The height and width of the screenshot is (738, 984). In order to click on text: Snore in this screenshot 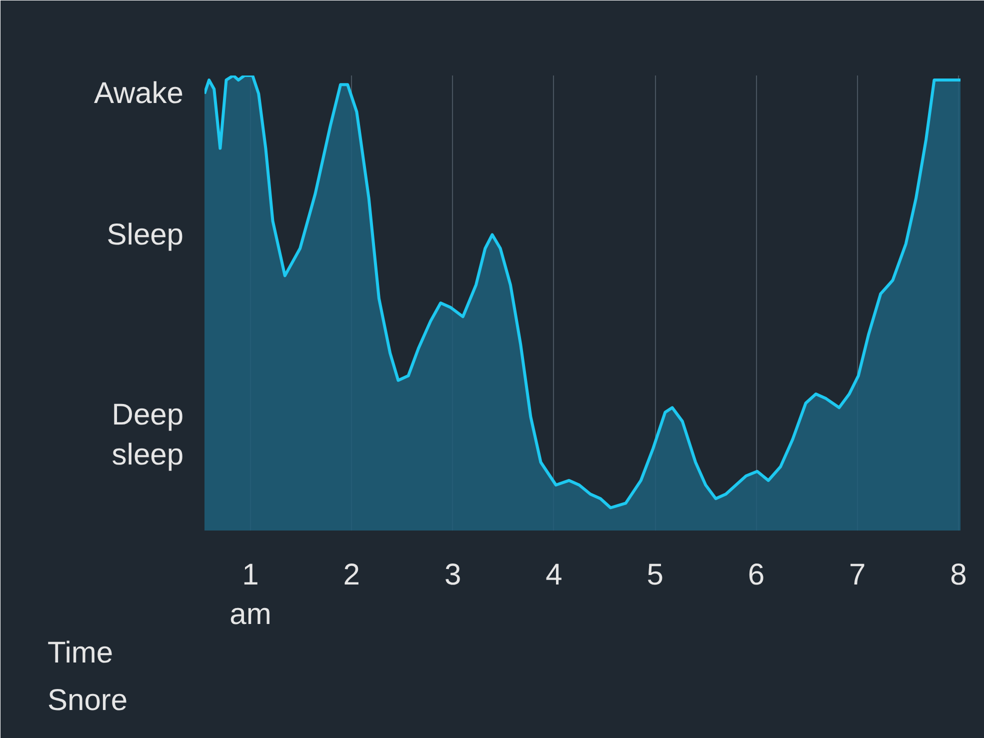, I will do `click(88, 700)`.